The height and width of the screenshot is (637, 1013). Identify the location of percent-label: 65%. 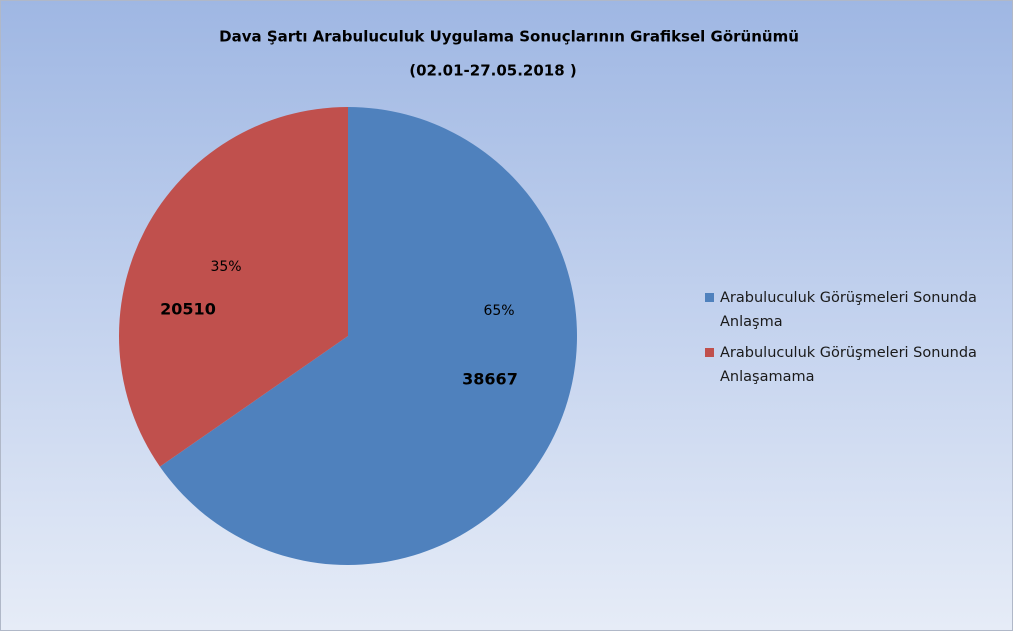
(498, 311).